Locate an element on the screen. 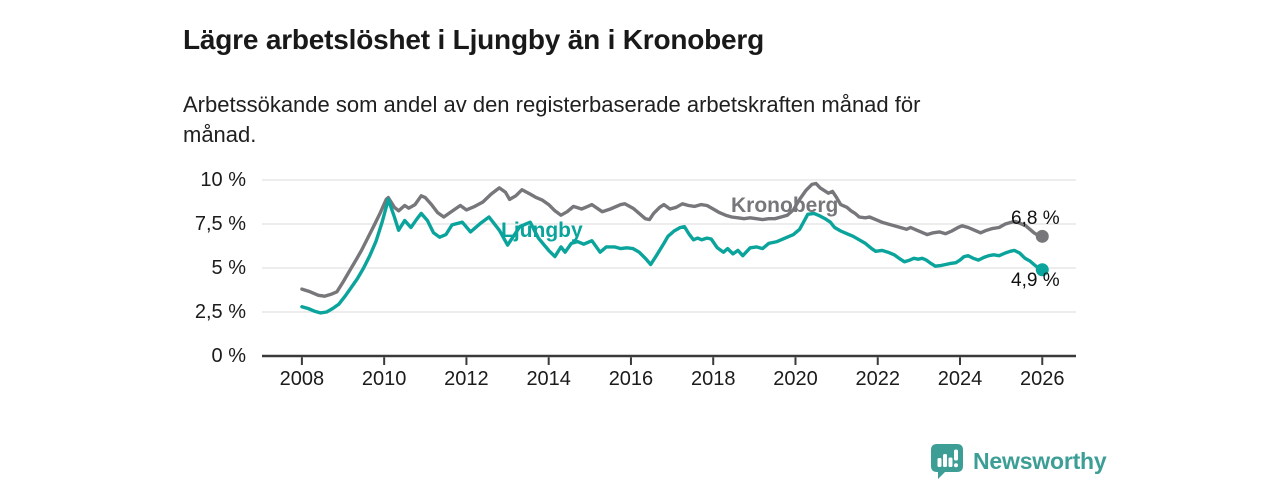  x-tick-label: 2008 is located at coordinates (302, 379).